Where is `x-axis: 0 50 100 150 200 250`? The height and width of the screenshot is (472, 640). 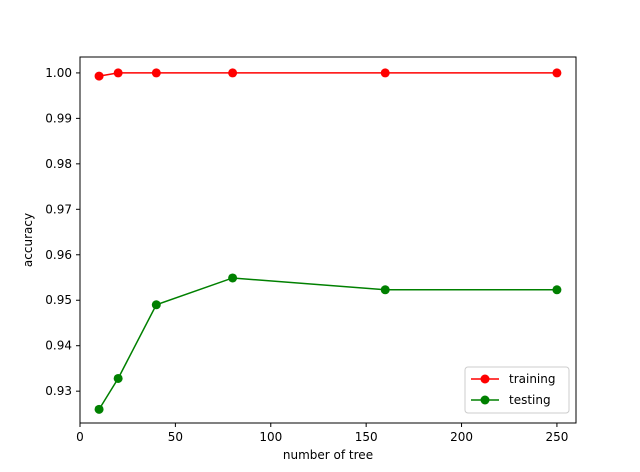
x-axis: 0 50 100 150 200 250 is located at coordinates (322, 433).